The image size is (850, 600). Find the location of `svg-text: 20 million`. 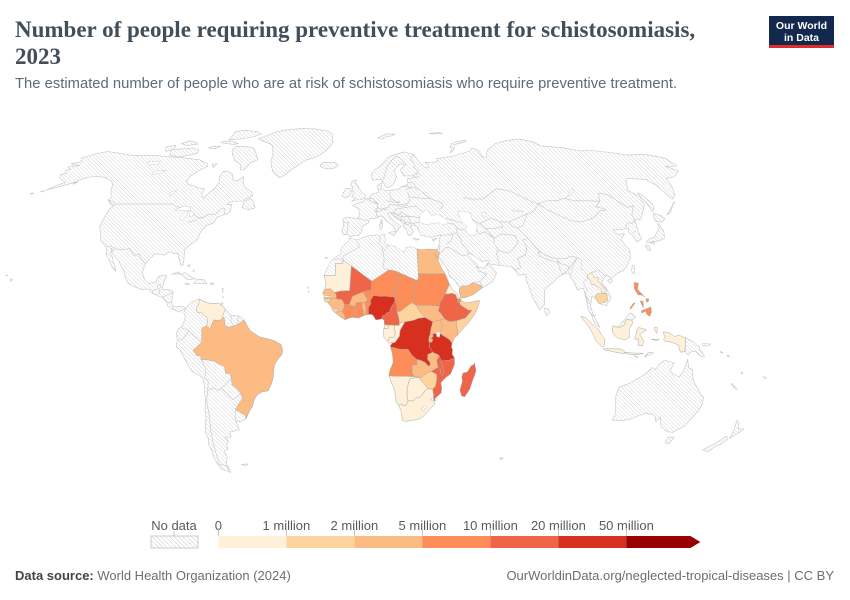

svg-text: 20 million is located at coordinates (558, 525).